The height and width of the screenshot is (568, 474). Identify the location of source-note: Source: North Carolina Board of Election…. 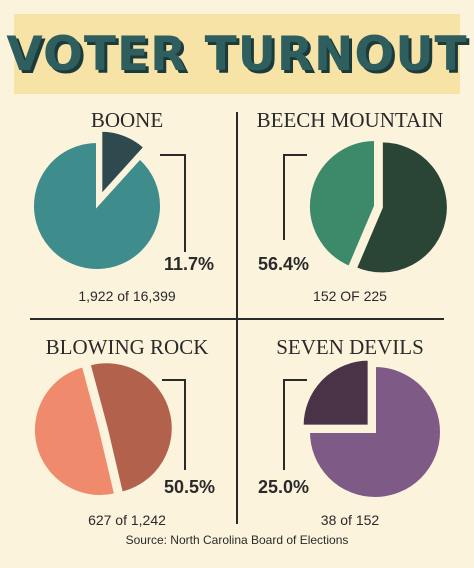
(237, 540).